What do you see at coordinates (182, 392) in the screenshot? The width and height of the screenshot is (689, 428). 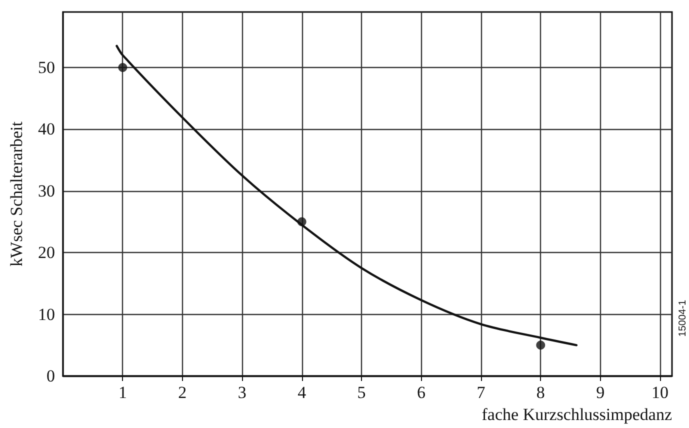 I see `x-tick-label: 2` at bounding box center [182, 392].